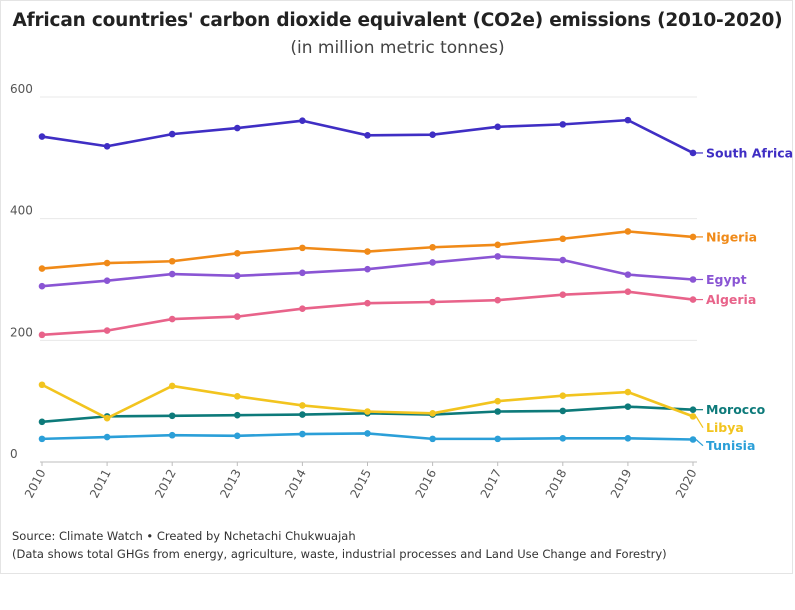 This screenshot has width=795, height=610. Describe the element at coordinates (165, 484) in the screenshot. I see `x-tick-label: 2012` at that location.